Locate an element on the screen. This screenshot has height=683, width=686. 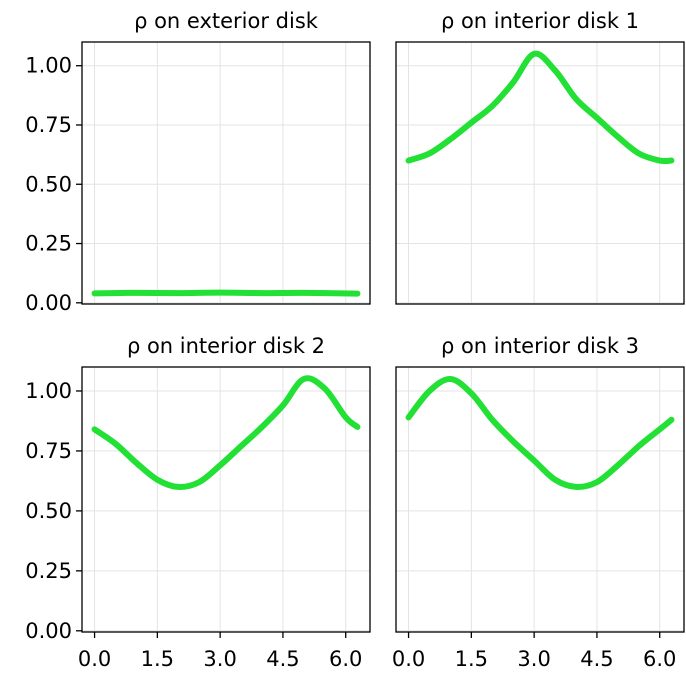
subplot-title: ρ on exterior disk is located at coordinates (226, 21).